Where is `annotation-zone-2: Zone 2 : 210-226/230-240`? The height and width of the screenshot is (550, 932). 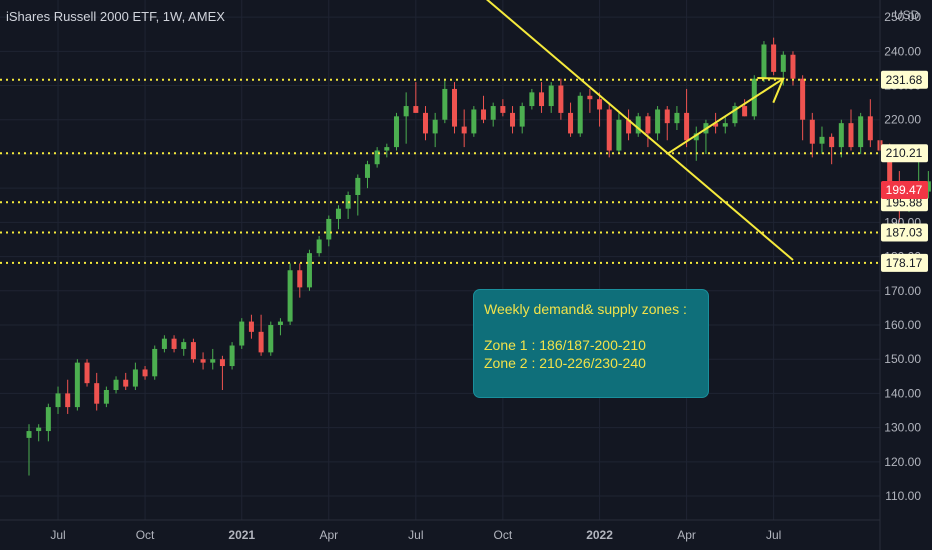 annotation-zone-2: Zone 2 : 210-226/230-240 is located at coordinates (565, 363).